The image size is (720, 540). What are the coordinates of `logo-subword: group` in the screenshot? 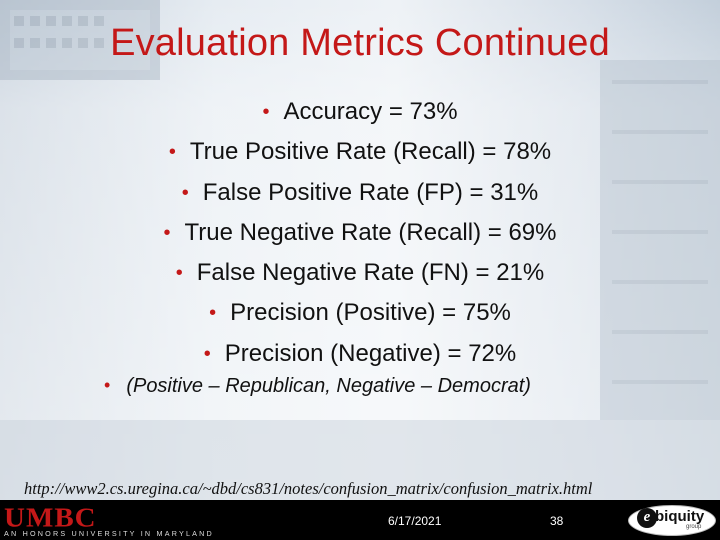 It's located at (694, 527).